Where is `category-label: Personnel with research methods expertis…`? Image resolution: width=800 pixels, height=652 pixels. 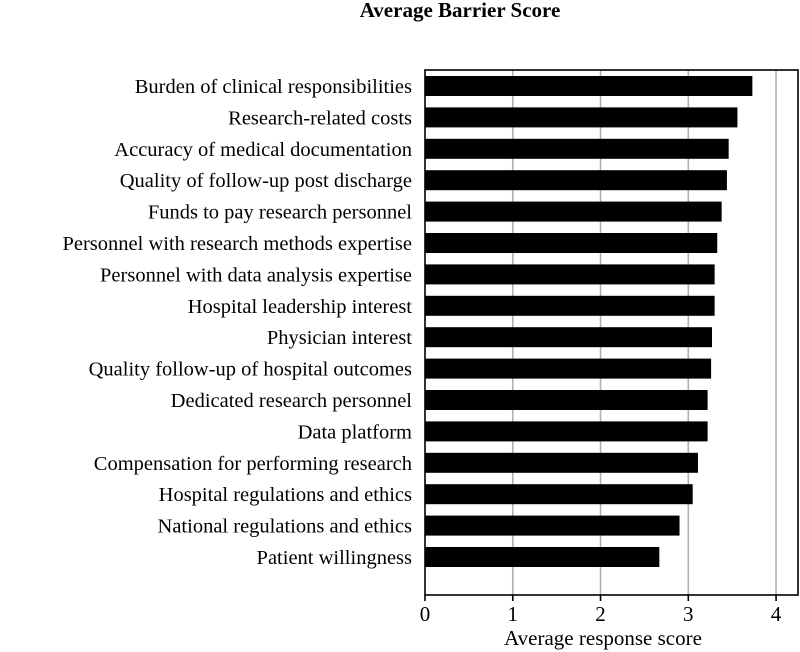 category-label: Personnel with research methods expertis… is located at coordinates (237, 244).